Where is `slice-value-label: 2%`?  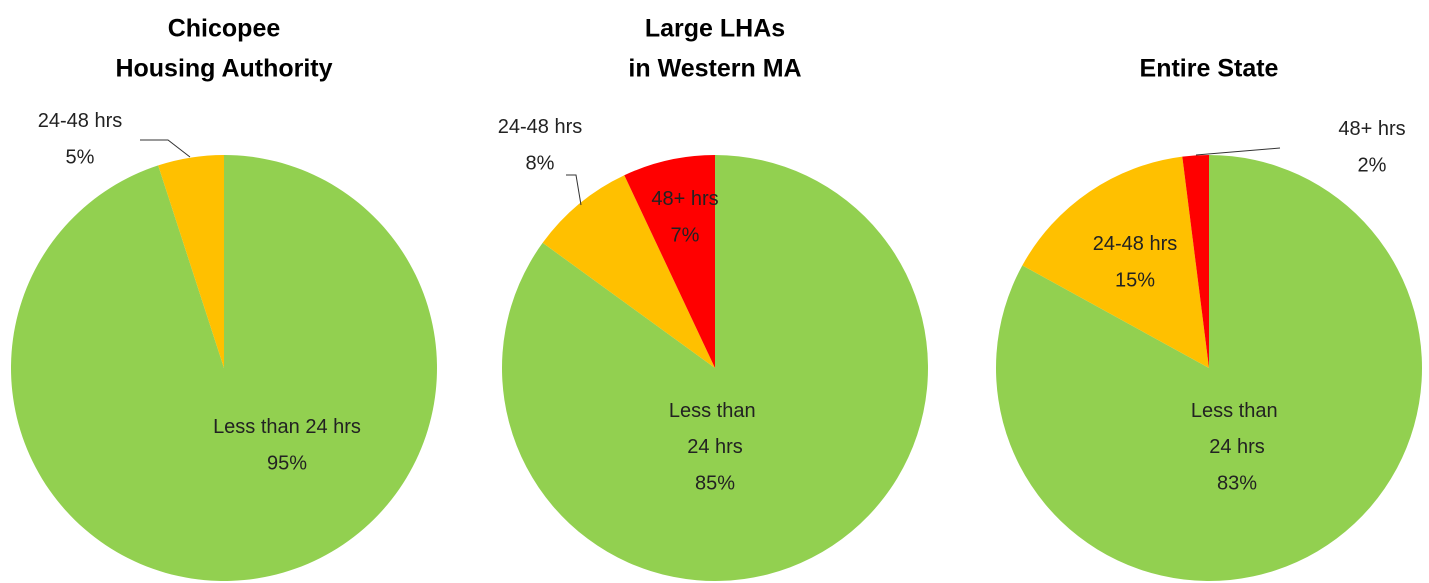 slice-value-label: 2% is located at coordinates (1372, 165).